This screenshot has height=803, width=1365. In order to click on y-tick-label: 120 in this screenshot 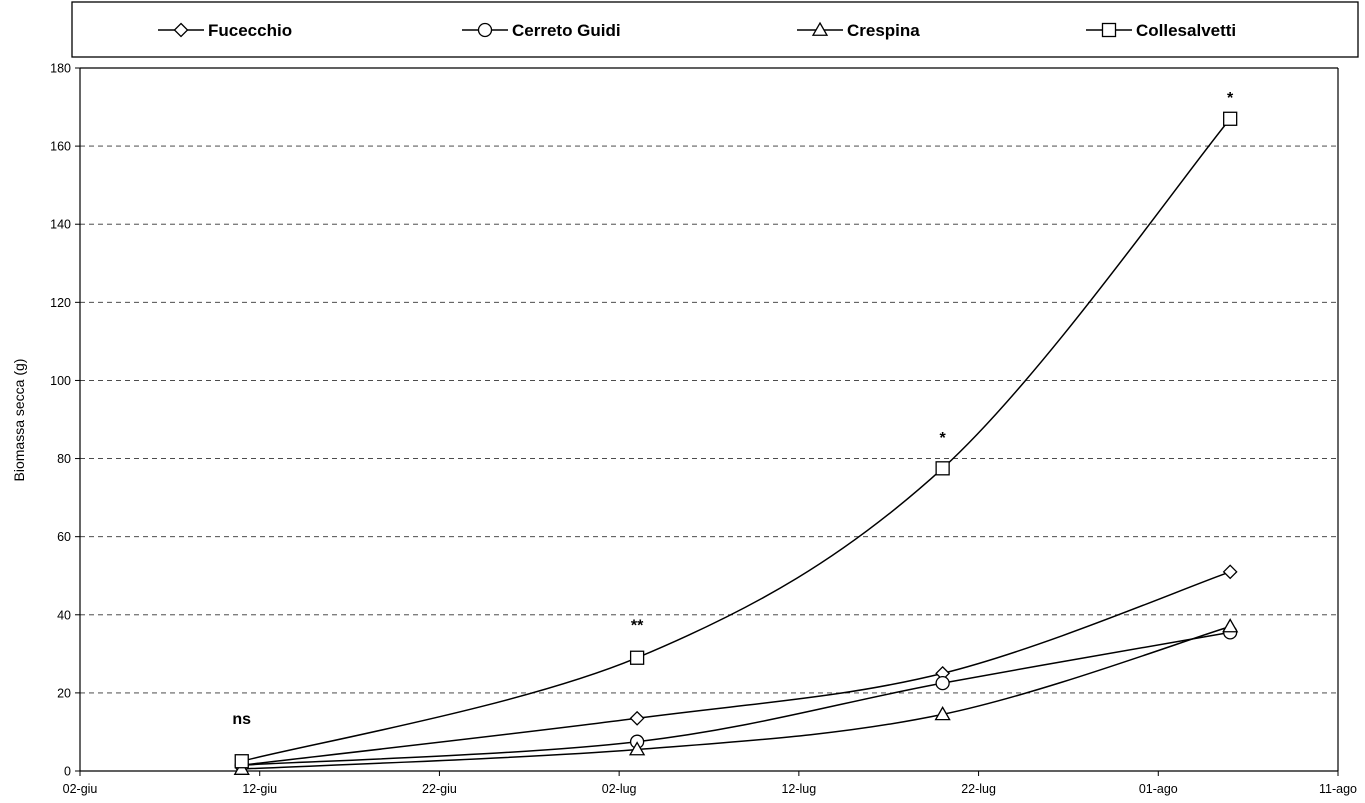, I will do `click(60, 303)`.